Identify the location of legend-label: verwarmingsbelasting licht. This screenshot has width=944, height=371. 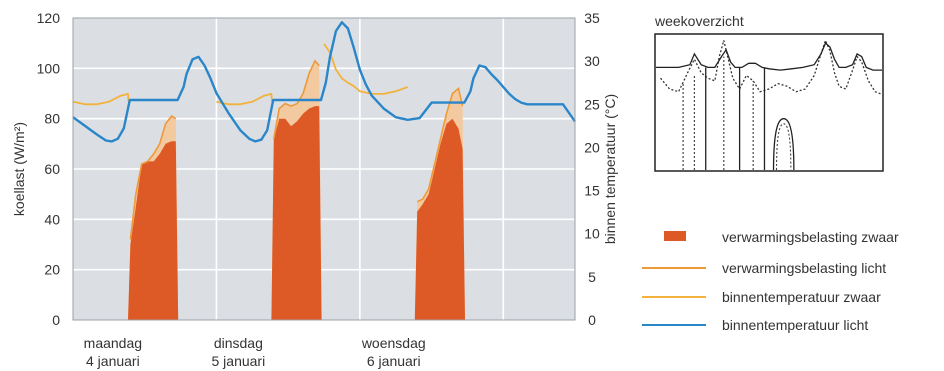
(804, 268).